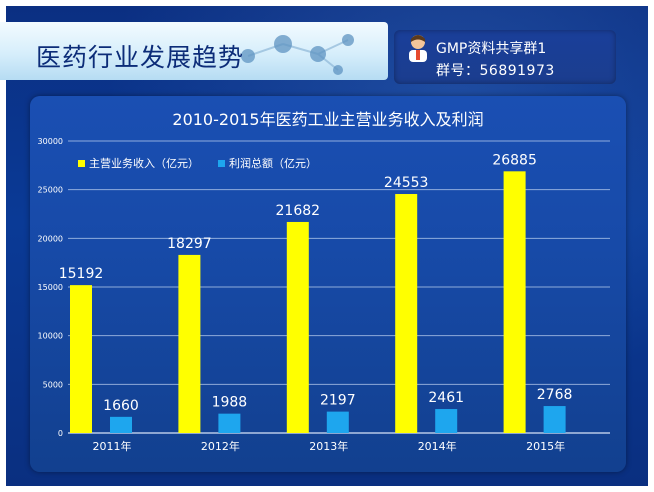  Describe the element at coordinates (298, 211) in the screenshot. I see `data-label: 21682` at that location.